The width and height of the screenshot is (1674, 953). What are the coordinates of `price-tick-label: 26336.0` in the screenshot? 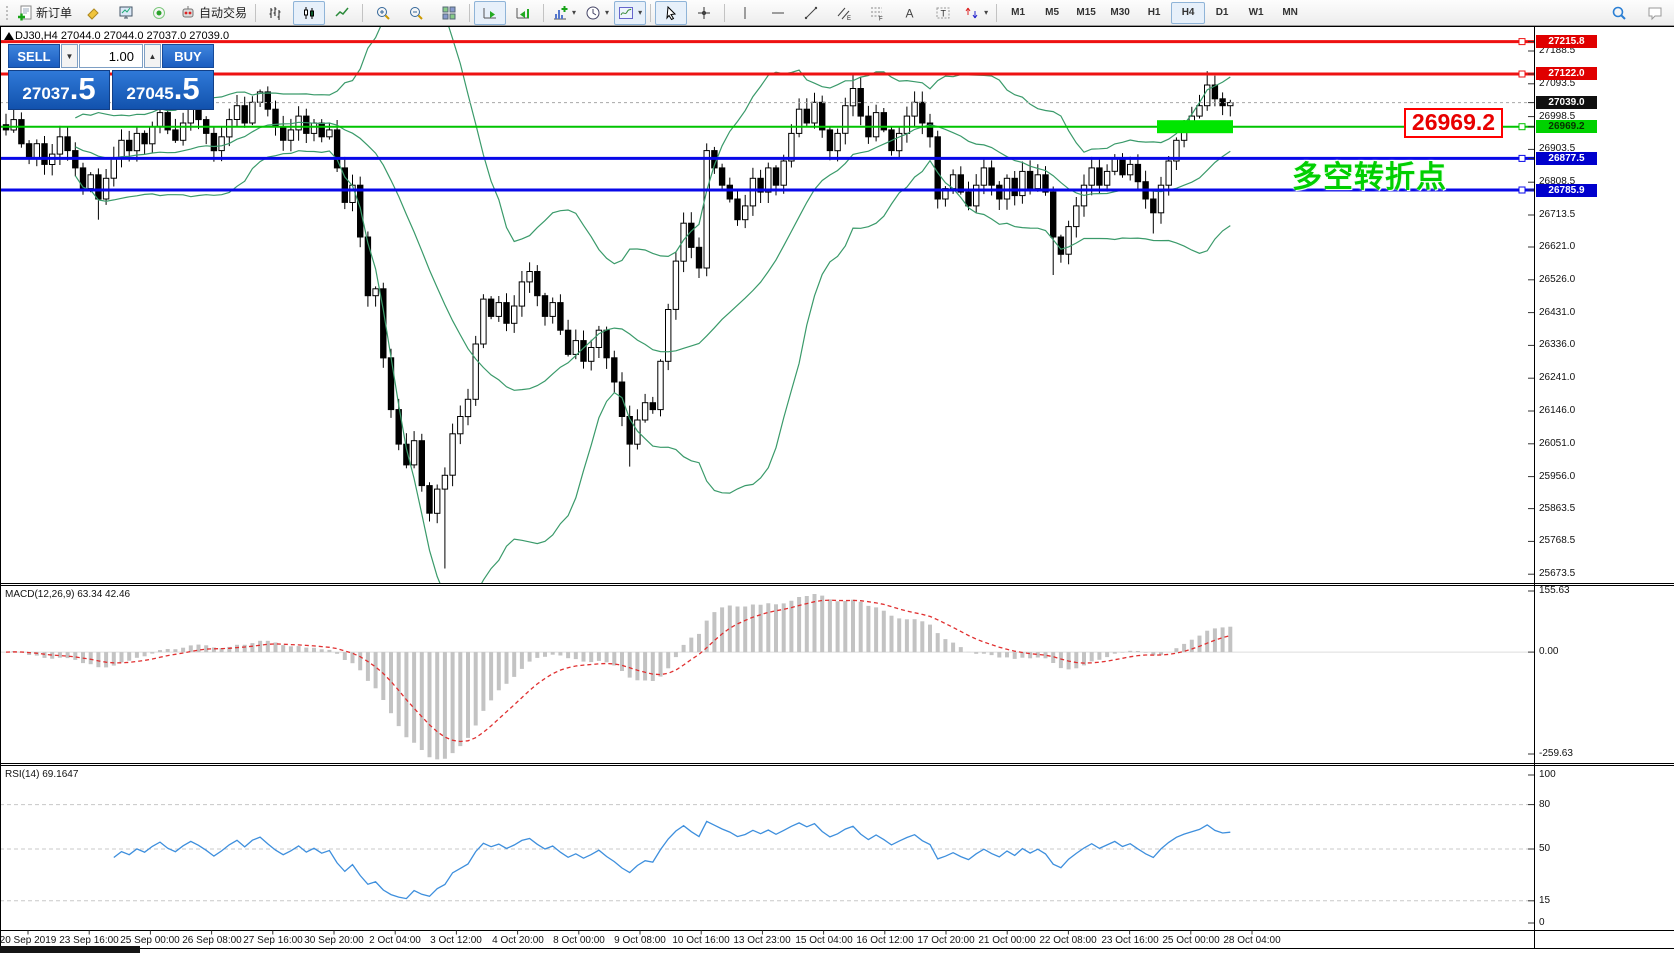 It's located at (1557, 344).